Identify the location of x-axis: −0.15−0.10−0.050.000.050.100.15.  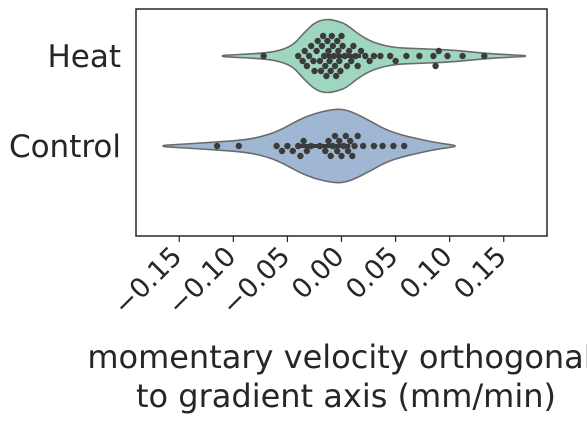
(310, 278).